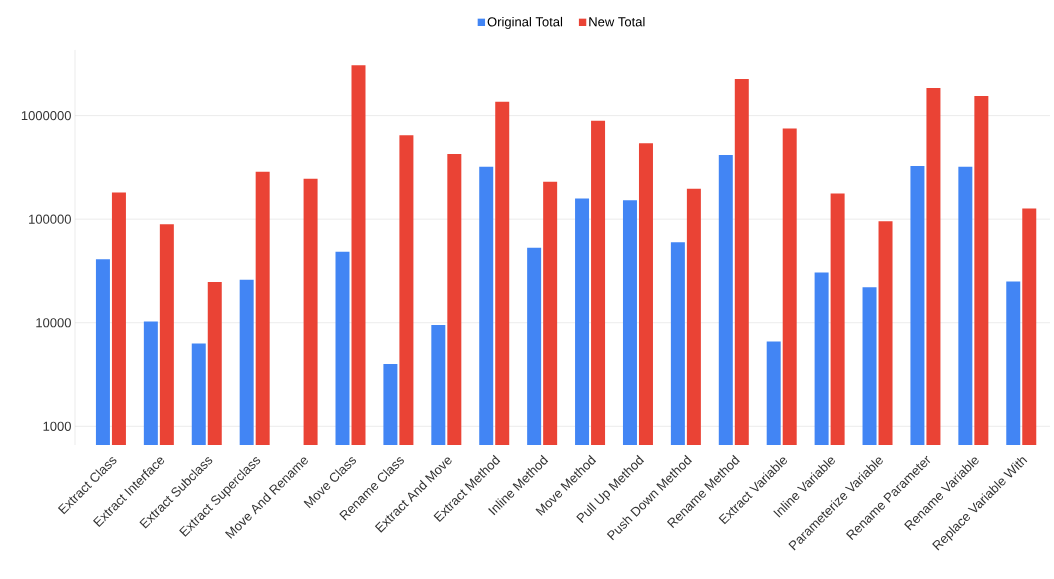 This screenshot has height=579, width=1054. Describe the element at coordinates (525, 23) in the screenshot. I see `legend-label: Original Total` at that location.